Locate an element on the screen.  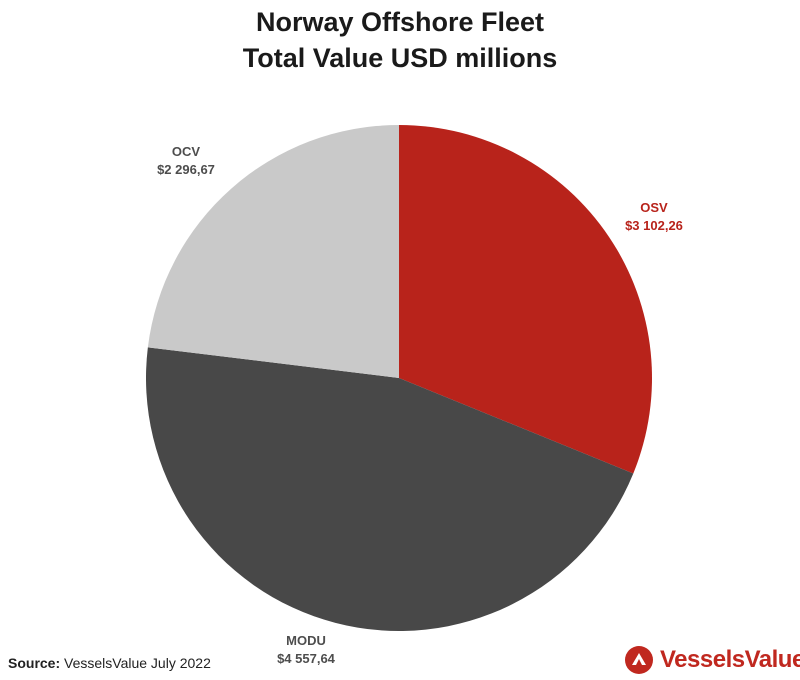
brand-logo: VesselsValue is located at coordinates (712, 660).